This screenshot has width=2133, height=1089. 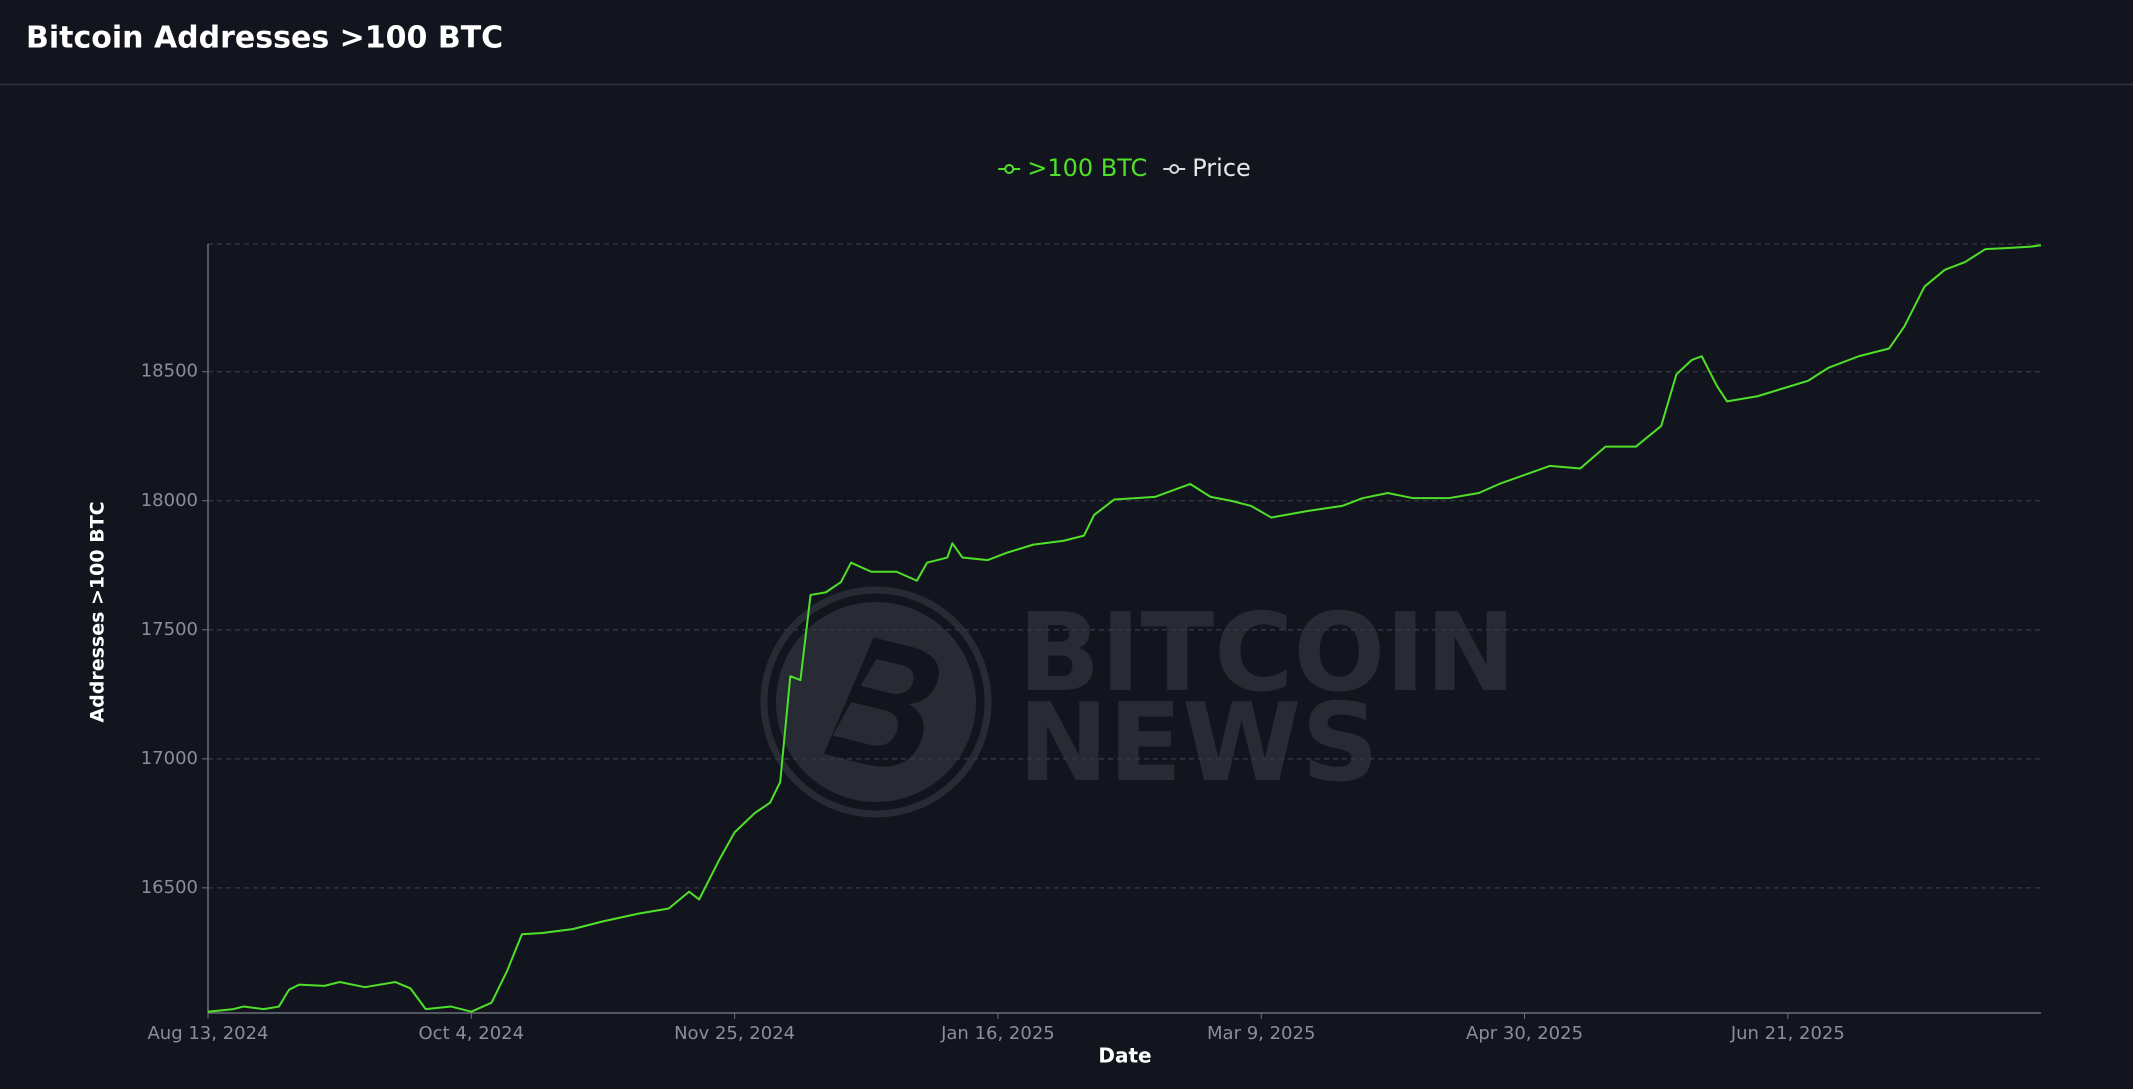 I want to click on x-axis-title: Date, so click(x=1124, y=1056).